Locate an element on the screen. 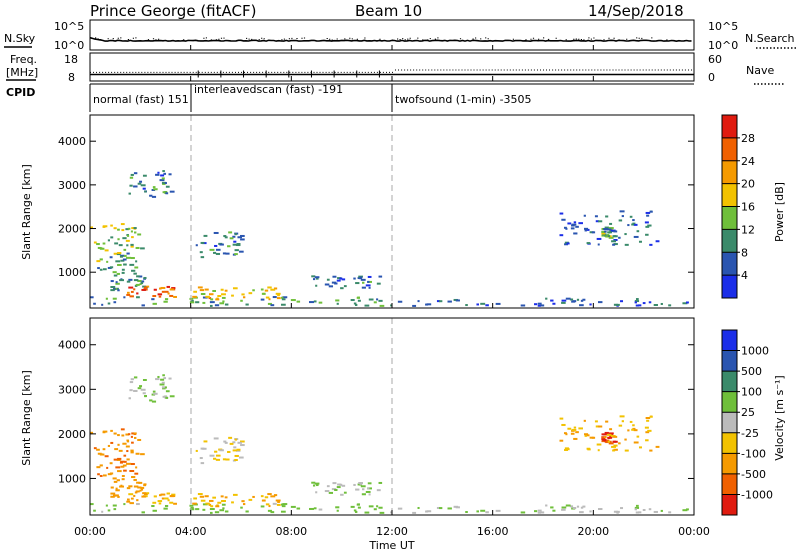 This screenshot has height=554, width=800. power-colorbar-label: Power [dB] is located at coordinates (779, 212).